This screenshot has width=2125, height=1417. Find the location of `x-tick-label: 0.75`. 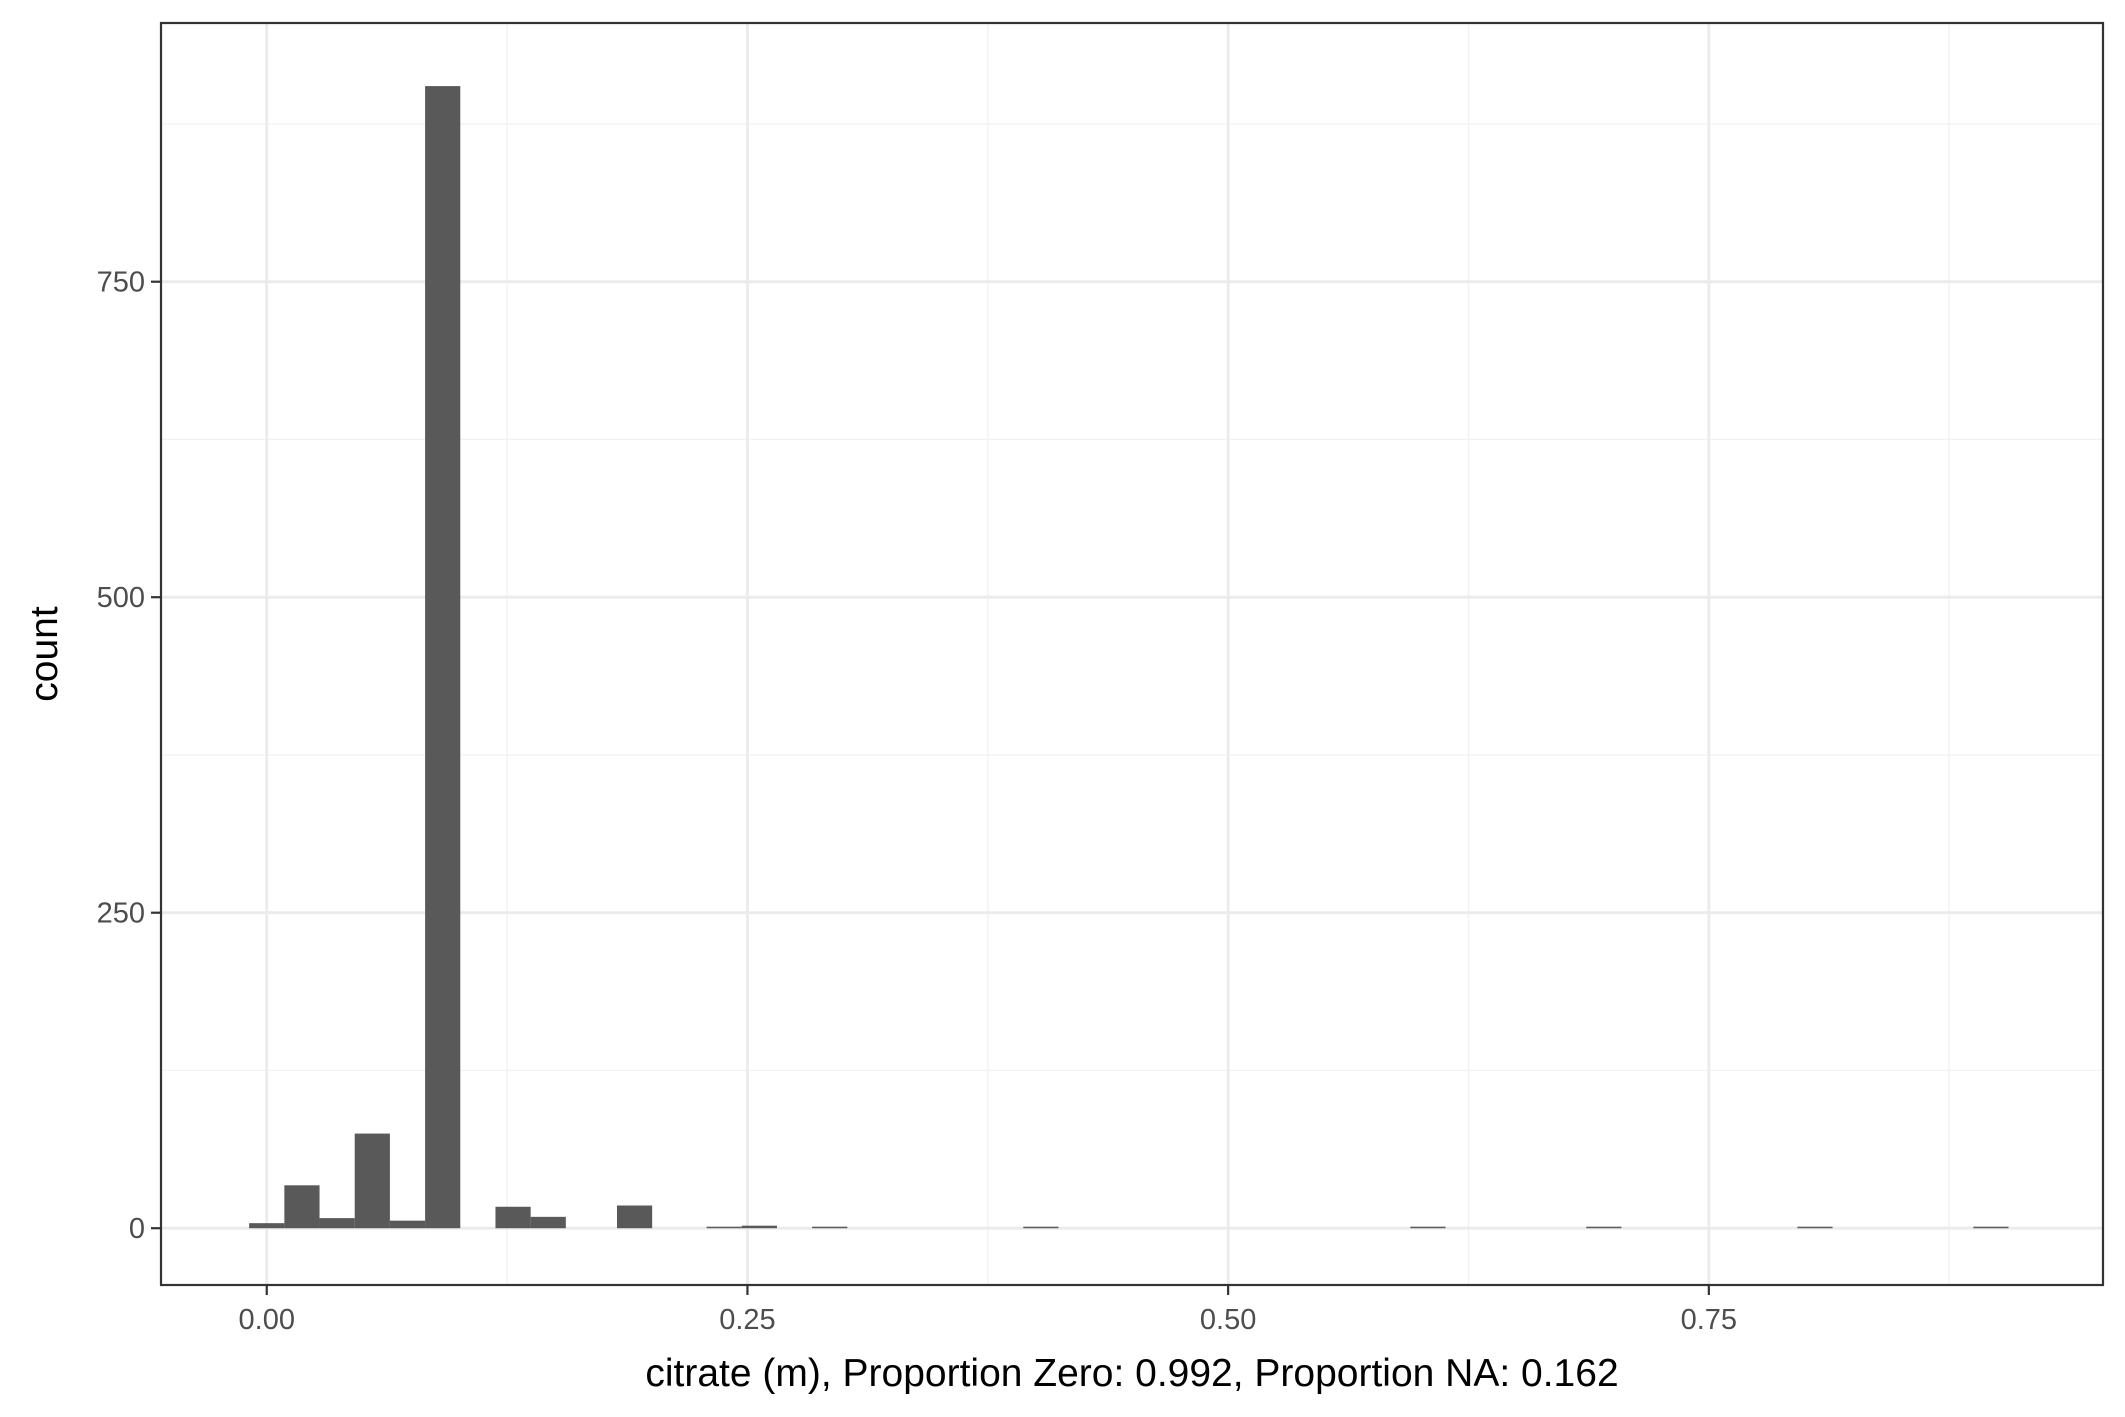

x-tick-label: 0.75 is located at coordinates (1709, 1320).